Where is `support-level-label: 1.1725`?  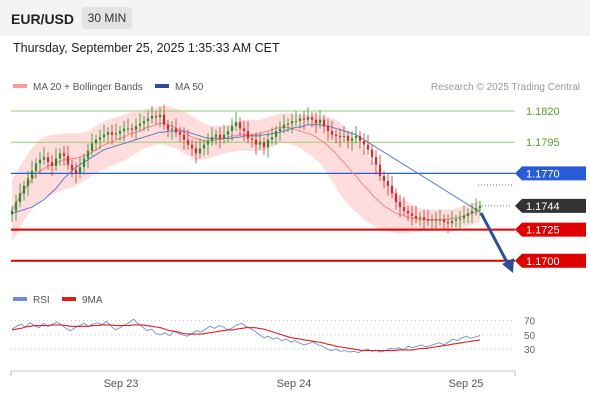
support-level-label: 1.1725 is located at coordinates (543, 231).